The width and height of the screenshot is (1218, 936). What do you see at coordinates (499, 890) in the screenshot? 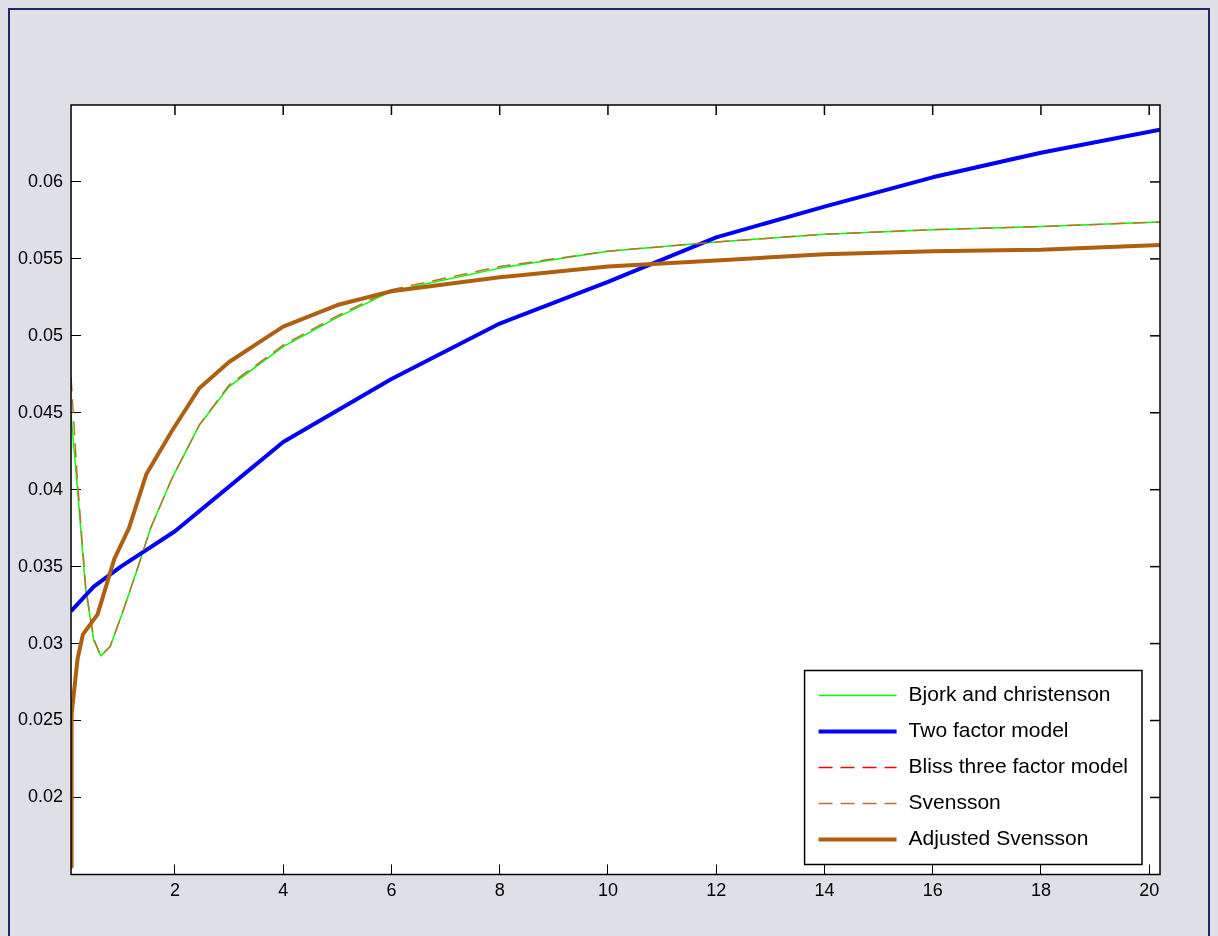
I see `x-tick-label: 8` at bounding box center [499, 890].